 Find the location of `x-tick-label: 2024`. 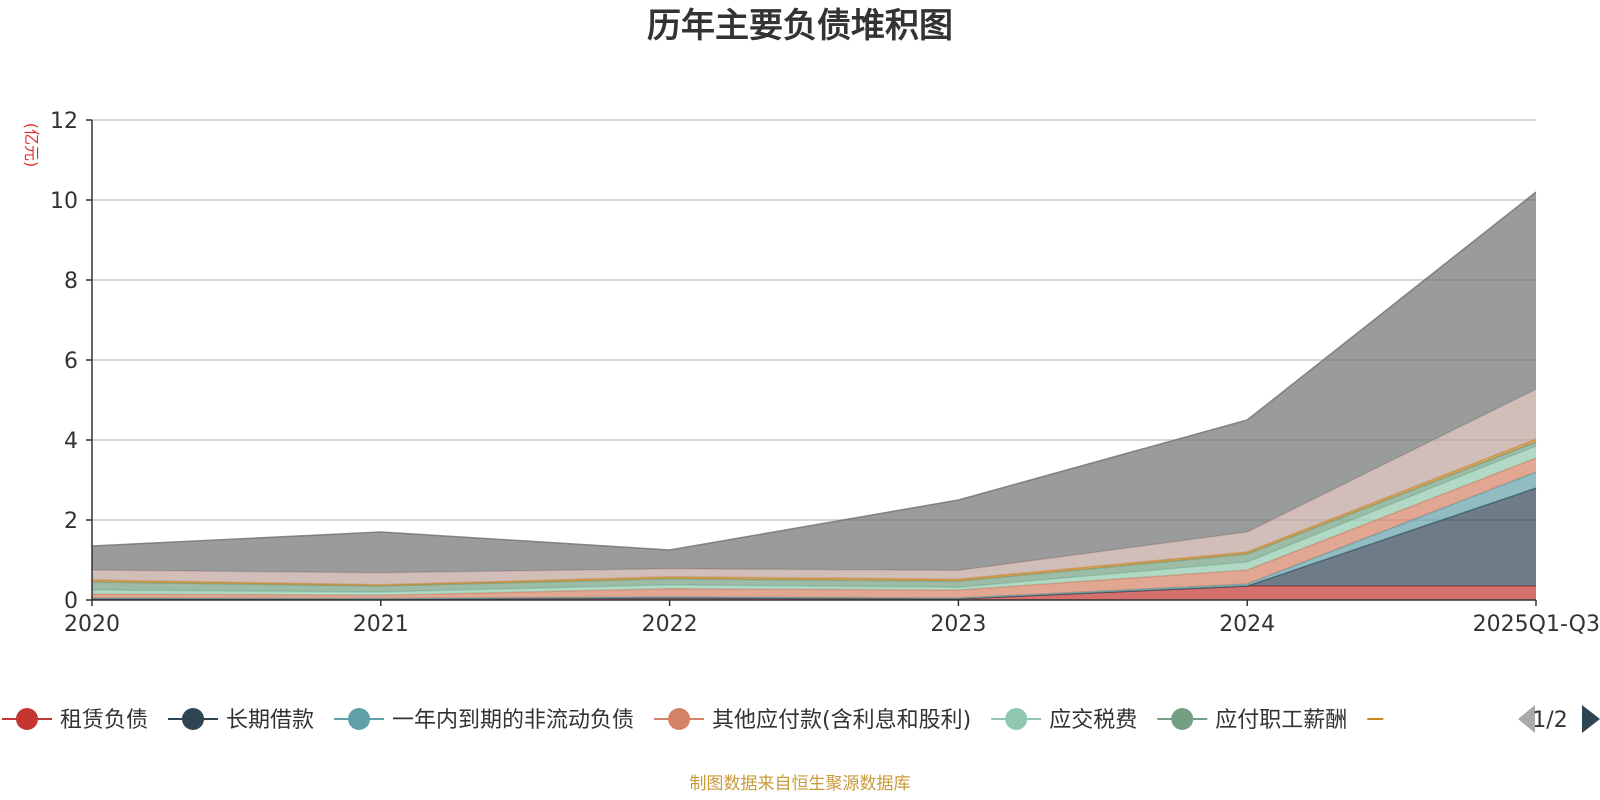

x-tick-label: 2024 is located at coordinates (1247, 624).